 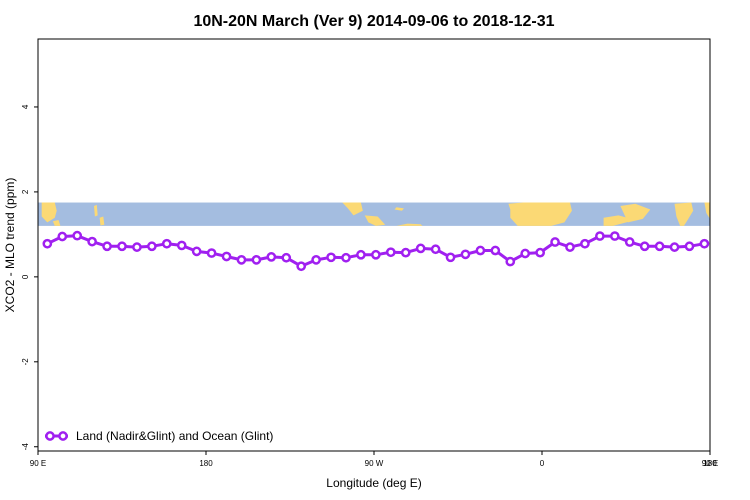 I want to click on series-layer, so click(x=376, y=251).